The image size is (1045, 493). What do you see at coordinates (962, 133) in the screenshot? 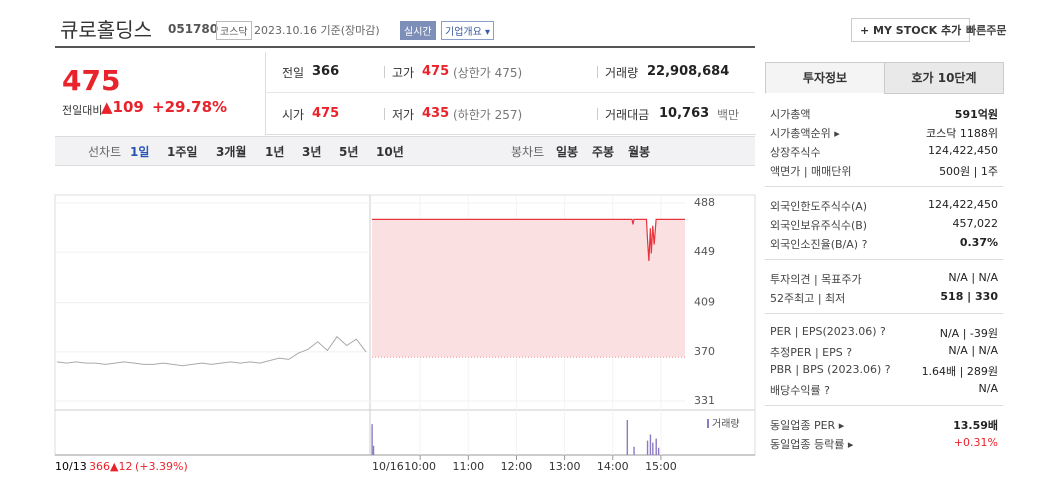
I see `invest-value: 코스닥 1188위` at bounding box center [962, 133].